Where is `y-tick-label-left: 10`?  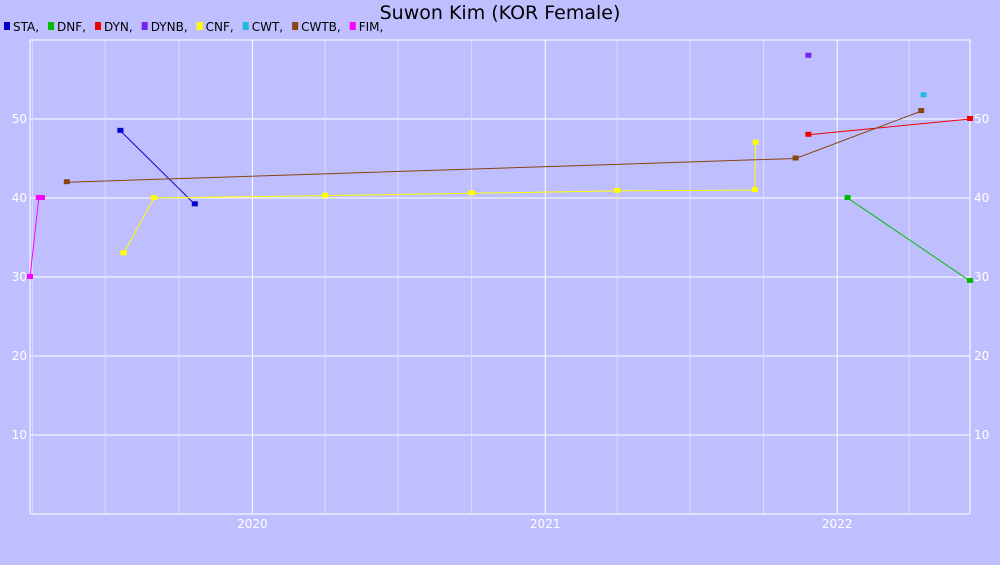
y-tick-label-left: 10 is located at coordinates (19, 435).